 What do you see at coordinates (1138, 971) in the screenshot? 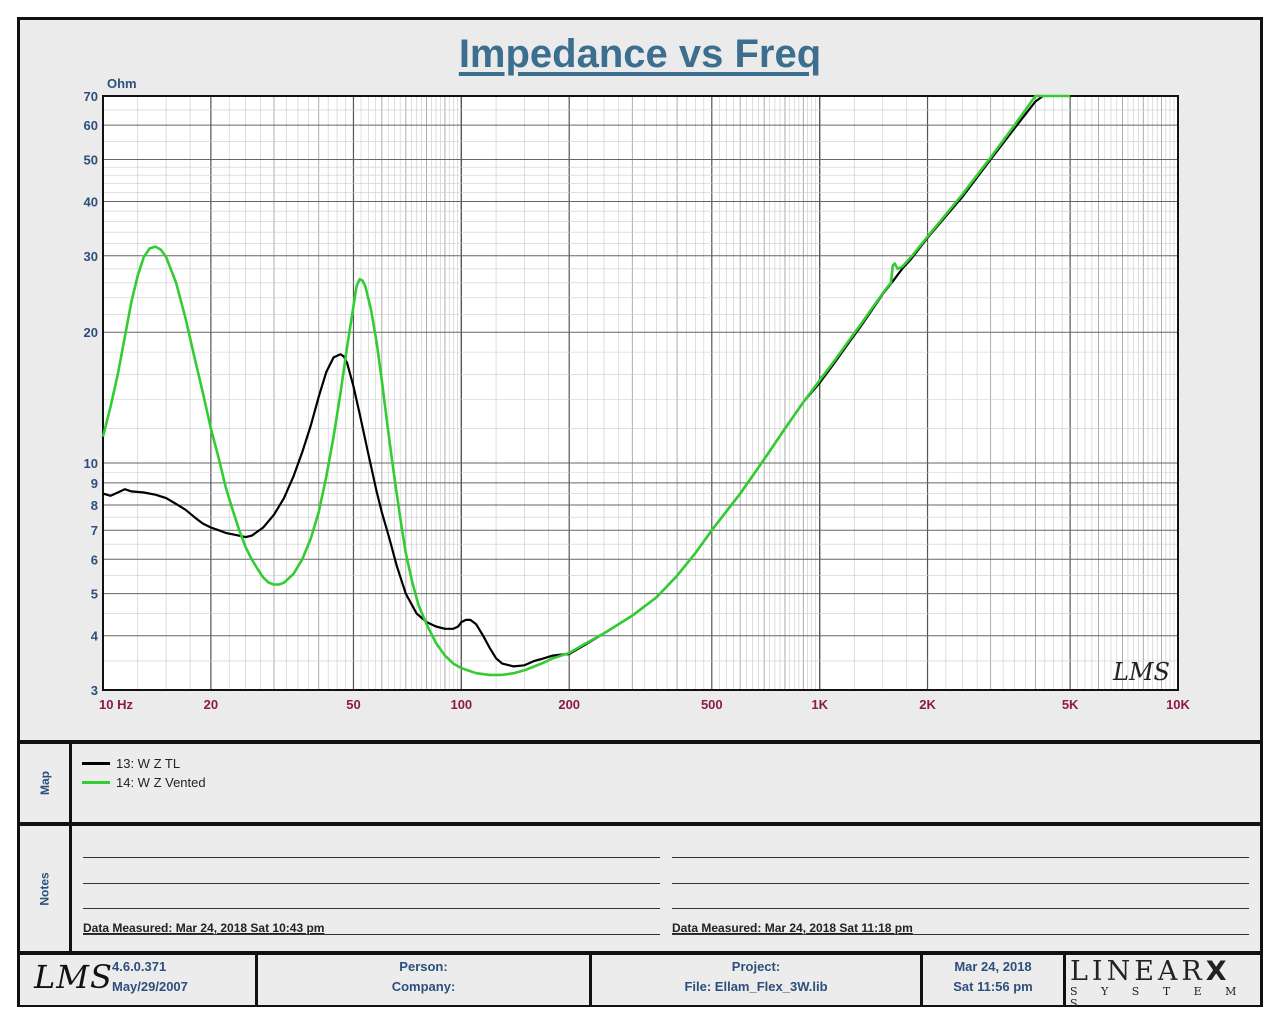
I see `linearx-brand-text: LINEAR` at bounding box center [1138, 971].